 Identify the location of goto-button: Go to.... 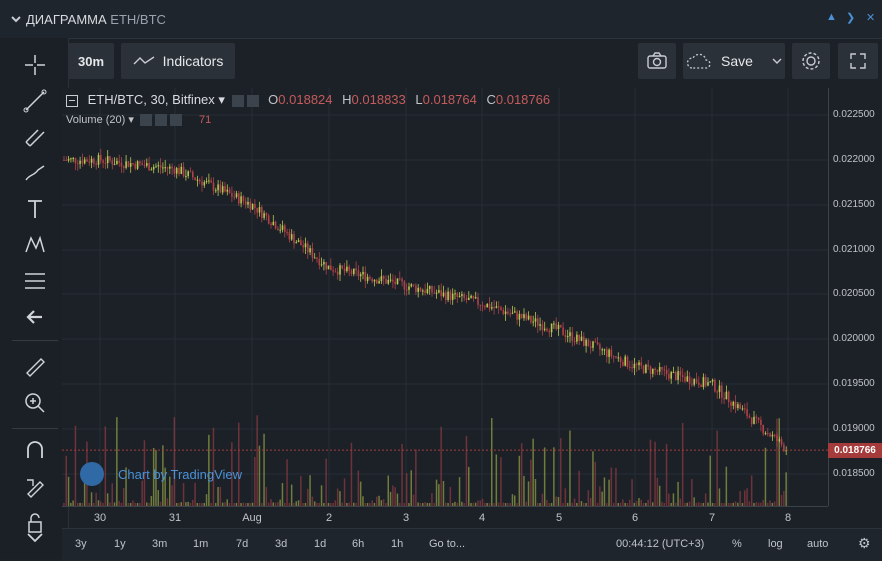
(447, 544).